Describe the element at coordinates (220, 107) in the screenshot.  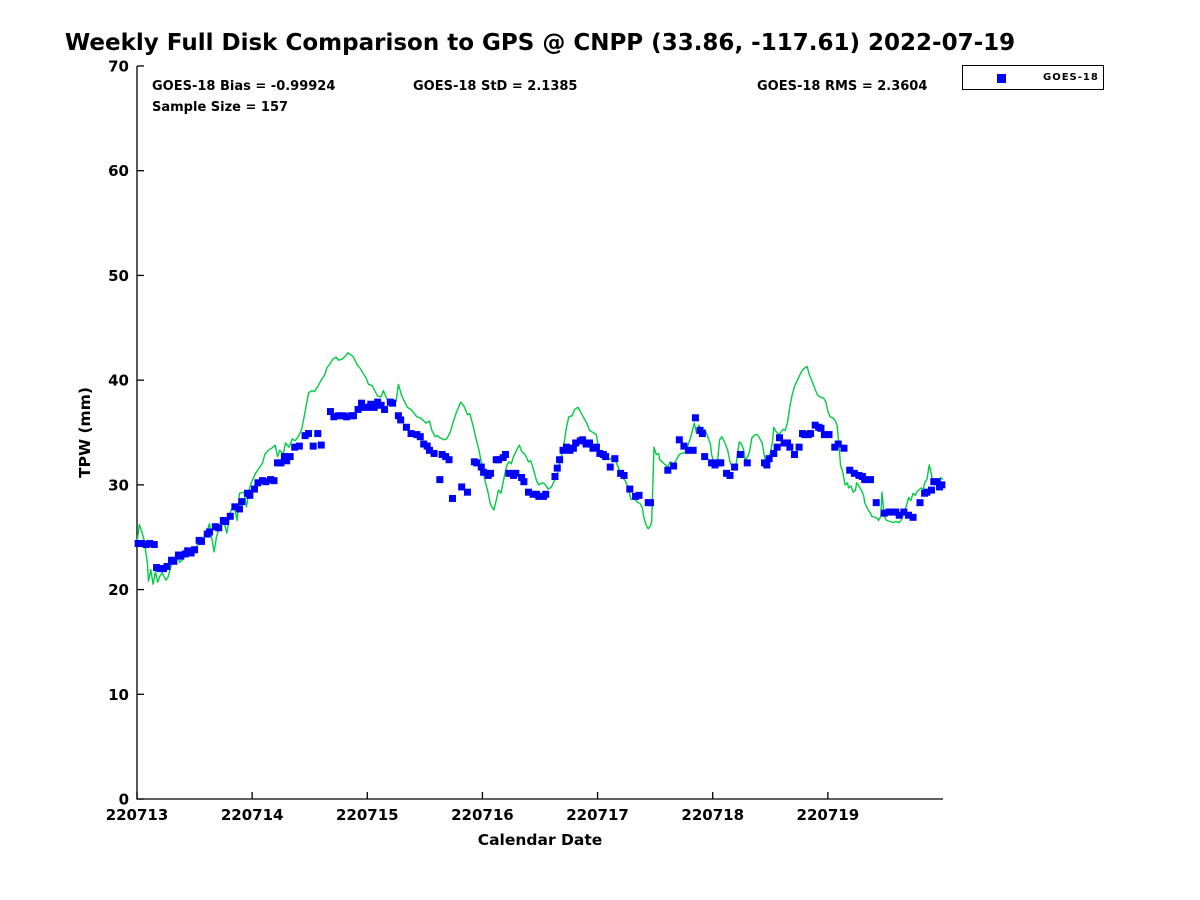
I see `stat-sample-size: Sample Size = 157` at that location.